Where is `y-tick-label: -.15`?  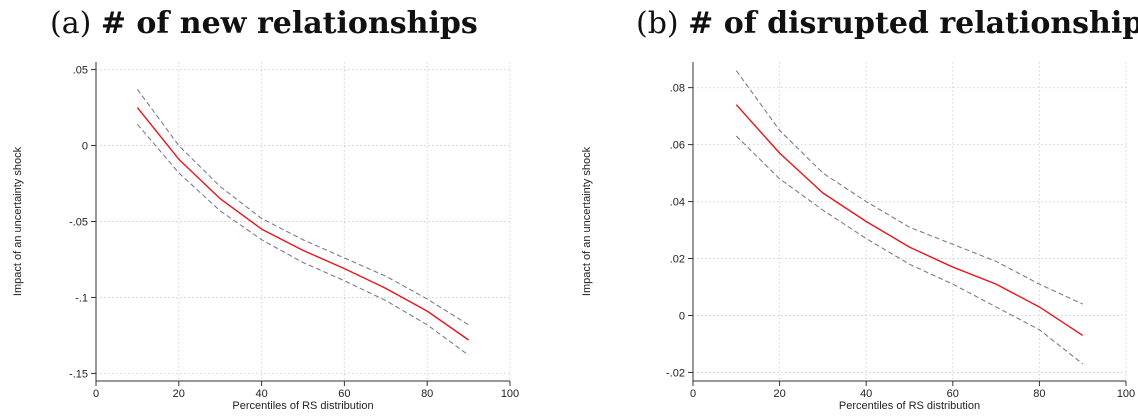 y-tick-label: -.15 is located at coordinates (78, 374).